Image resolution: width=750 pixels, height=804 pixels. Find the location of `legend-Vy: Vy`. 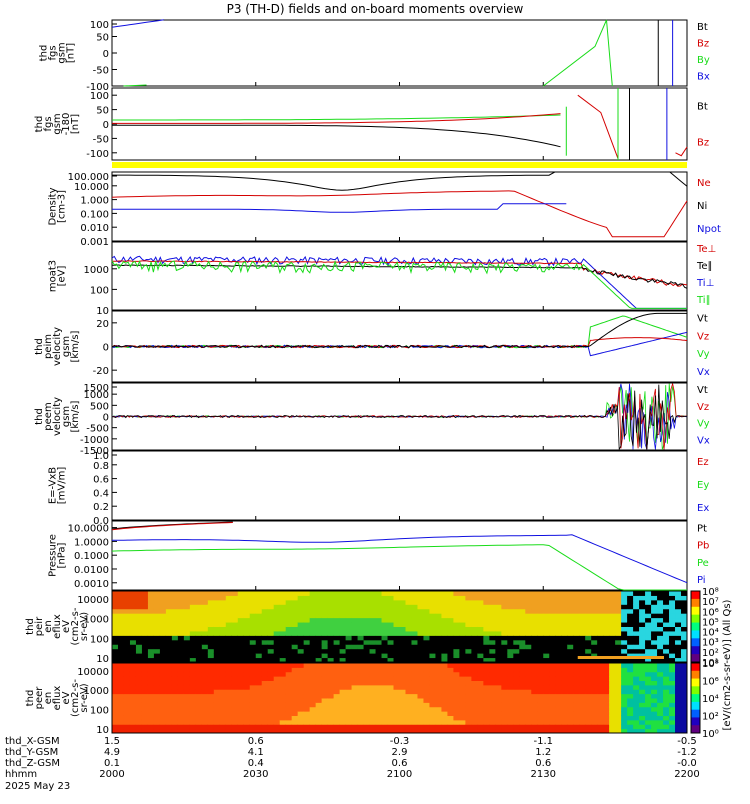

legend-Vy: Vy is located at coordinates (703, 354).